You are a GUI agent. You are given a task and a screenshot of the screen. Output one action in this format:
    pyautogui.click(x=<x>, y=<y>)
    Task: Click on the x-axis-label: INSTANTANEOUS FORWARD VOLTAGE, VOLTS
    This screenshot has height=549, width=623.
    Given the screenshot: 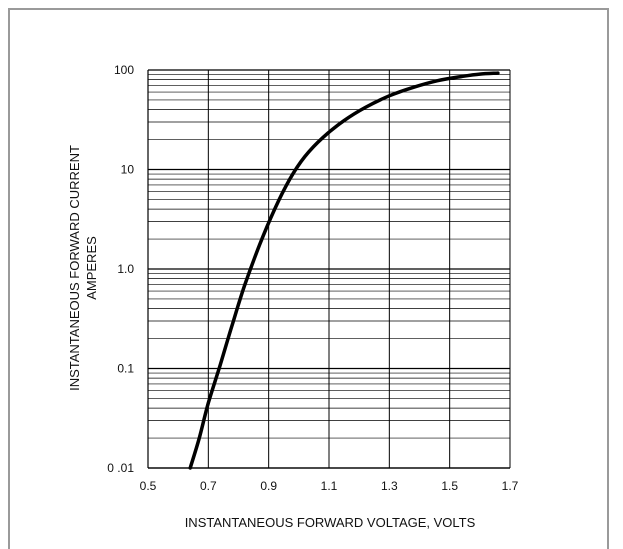 What is the action you would take?
    pyautogui.click(x=330, y=522)
    